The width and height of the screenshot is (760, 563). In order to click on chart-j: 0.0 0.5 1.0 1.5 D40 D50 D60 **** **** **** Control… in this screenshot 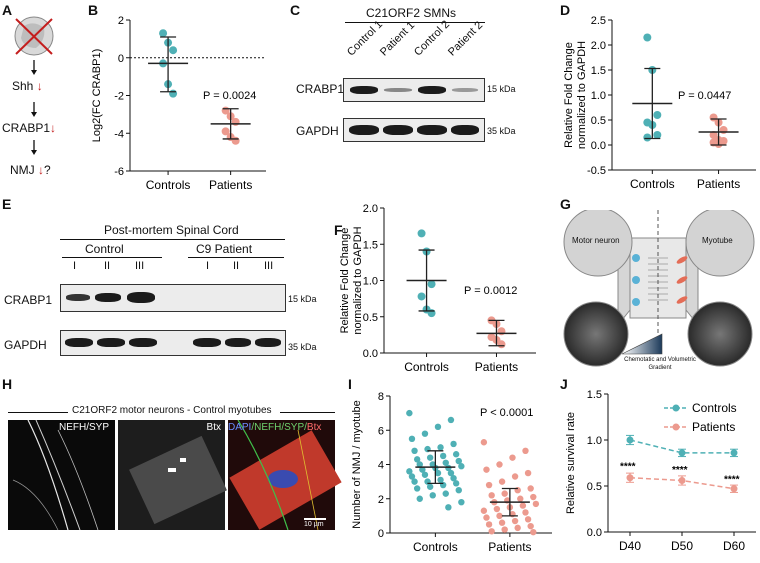, I will do `click(660, 471)`.